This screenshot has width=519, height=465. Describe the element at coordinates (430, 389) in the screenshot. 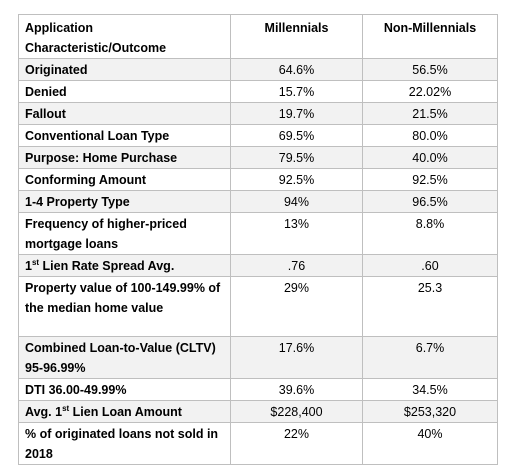

I see `value-cell: 34.5%` at that location.